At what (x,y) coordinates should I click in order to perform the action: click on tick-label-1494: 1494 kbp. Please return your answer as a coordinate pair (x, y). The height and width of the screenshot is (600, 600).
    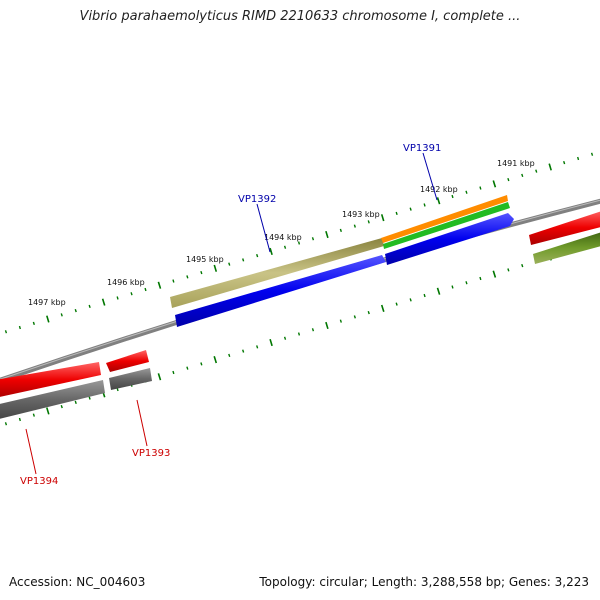
    Looking at the image, I should click on (283, 237).